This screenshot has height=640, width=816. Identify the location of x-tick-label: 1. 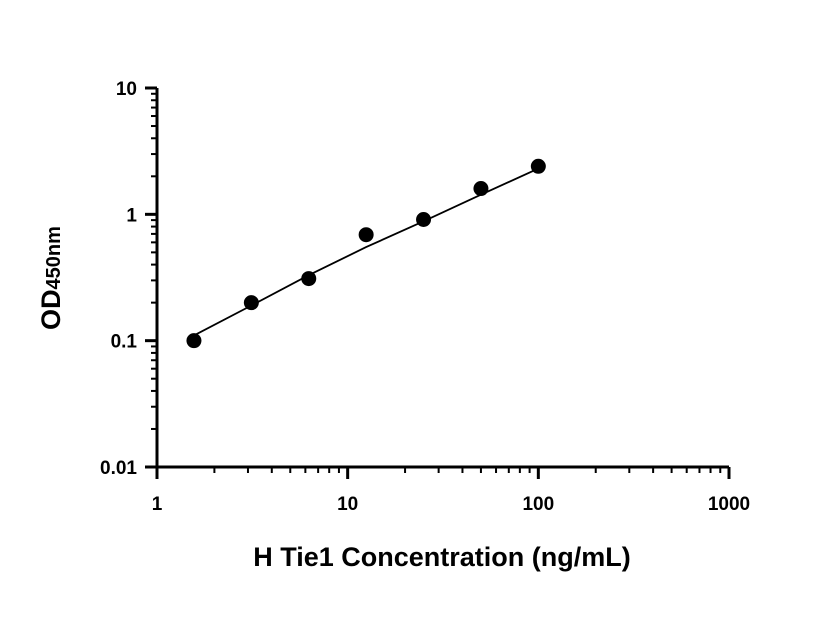
(157, 504).